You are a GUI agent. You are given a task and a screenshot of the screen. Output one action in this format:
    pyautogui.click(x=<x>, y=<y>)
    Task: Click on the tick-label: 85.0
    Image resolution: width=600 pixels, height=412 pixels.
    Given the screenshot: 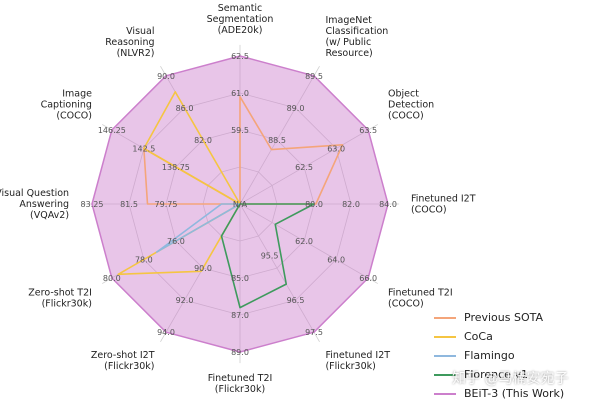 What is the action you would take?
    pyautogui.click(x=240, y=278)
    